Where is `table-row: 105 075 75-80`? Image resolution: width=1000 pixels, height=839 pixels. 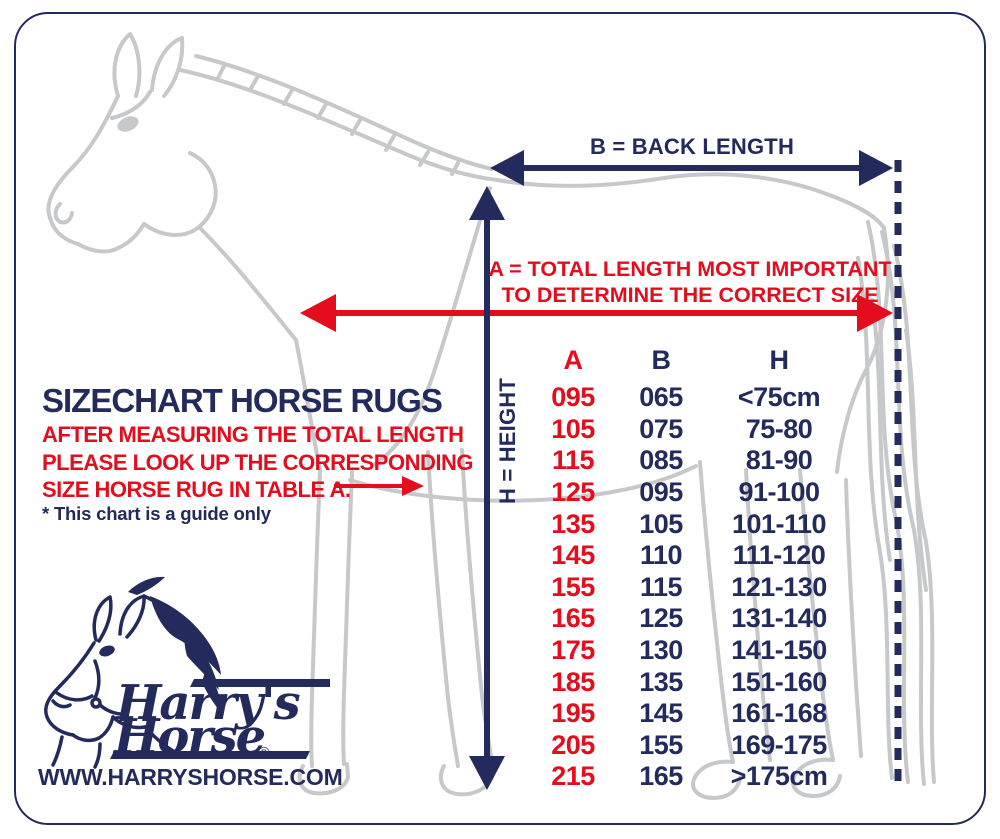 table-row: 105 075 75-80 is located at coordinates (691, 430).